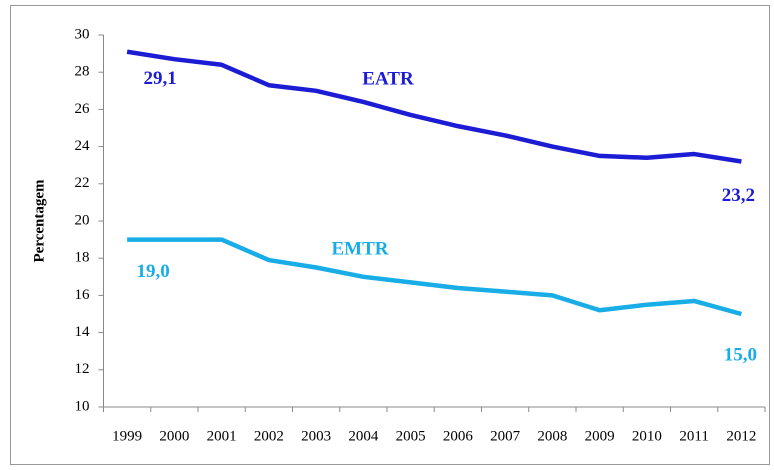 The image size is (774, 470). Describe the element at coordinates (363, 436) in the screenshot. I see `x-tick-label: 2004` at that location.